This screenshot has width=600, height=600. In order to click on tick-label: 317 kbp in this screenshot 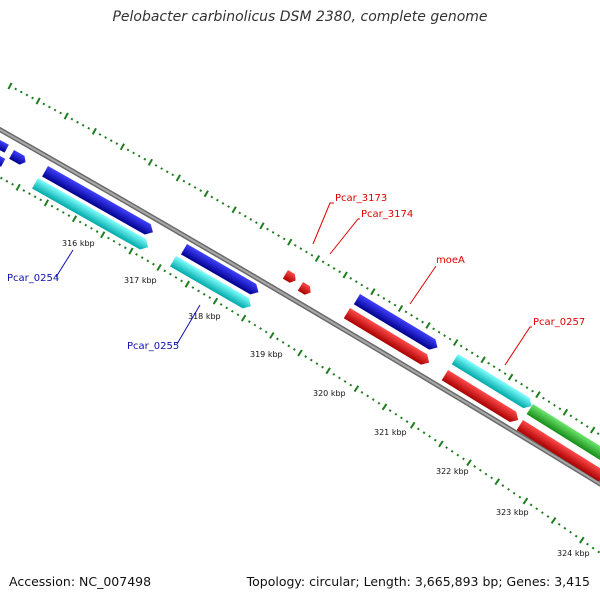, I will do `click(140, 280)`.